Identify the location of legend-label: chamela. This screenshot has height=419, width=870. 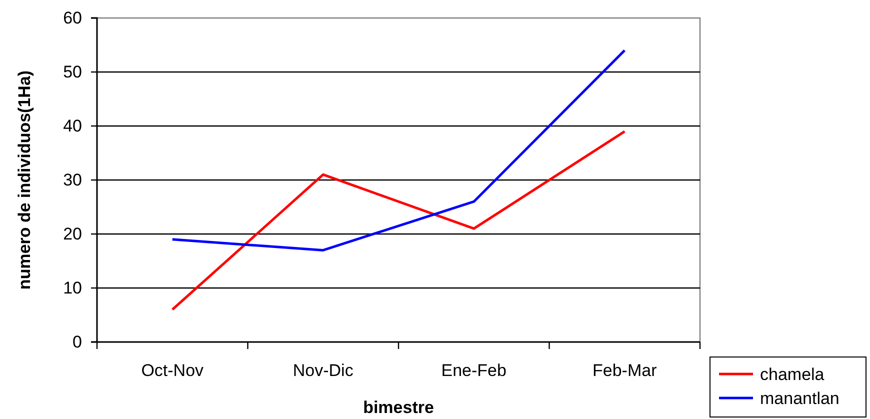
(792, 374).